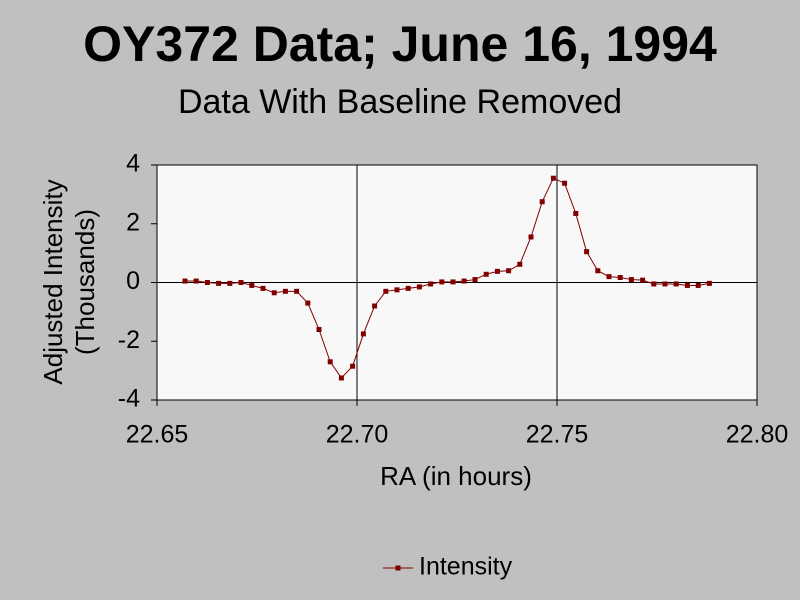  I want to click on legend-marker, so click(398, 568).